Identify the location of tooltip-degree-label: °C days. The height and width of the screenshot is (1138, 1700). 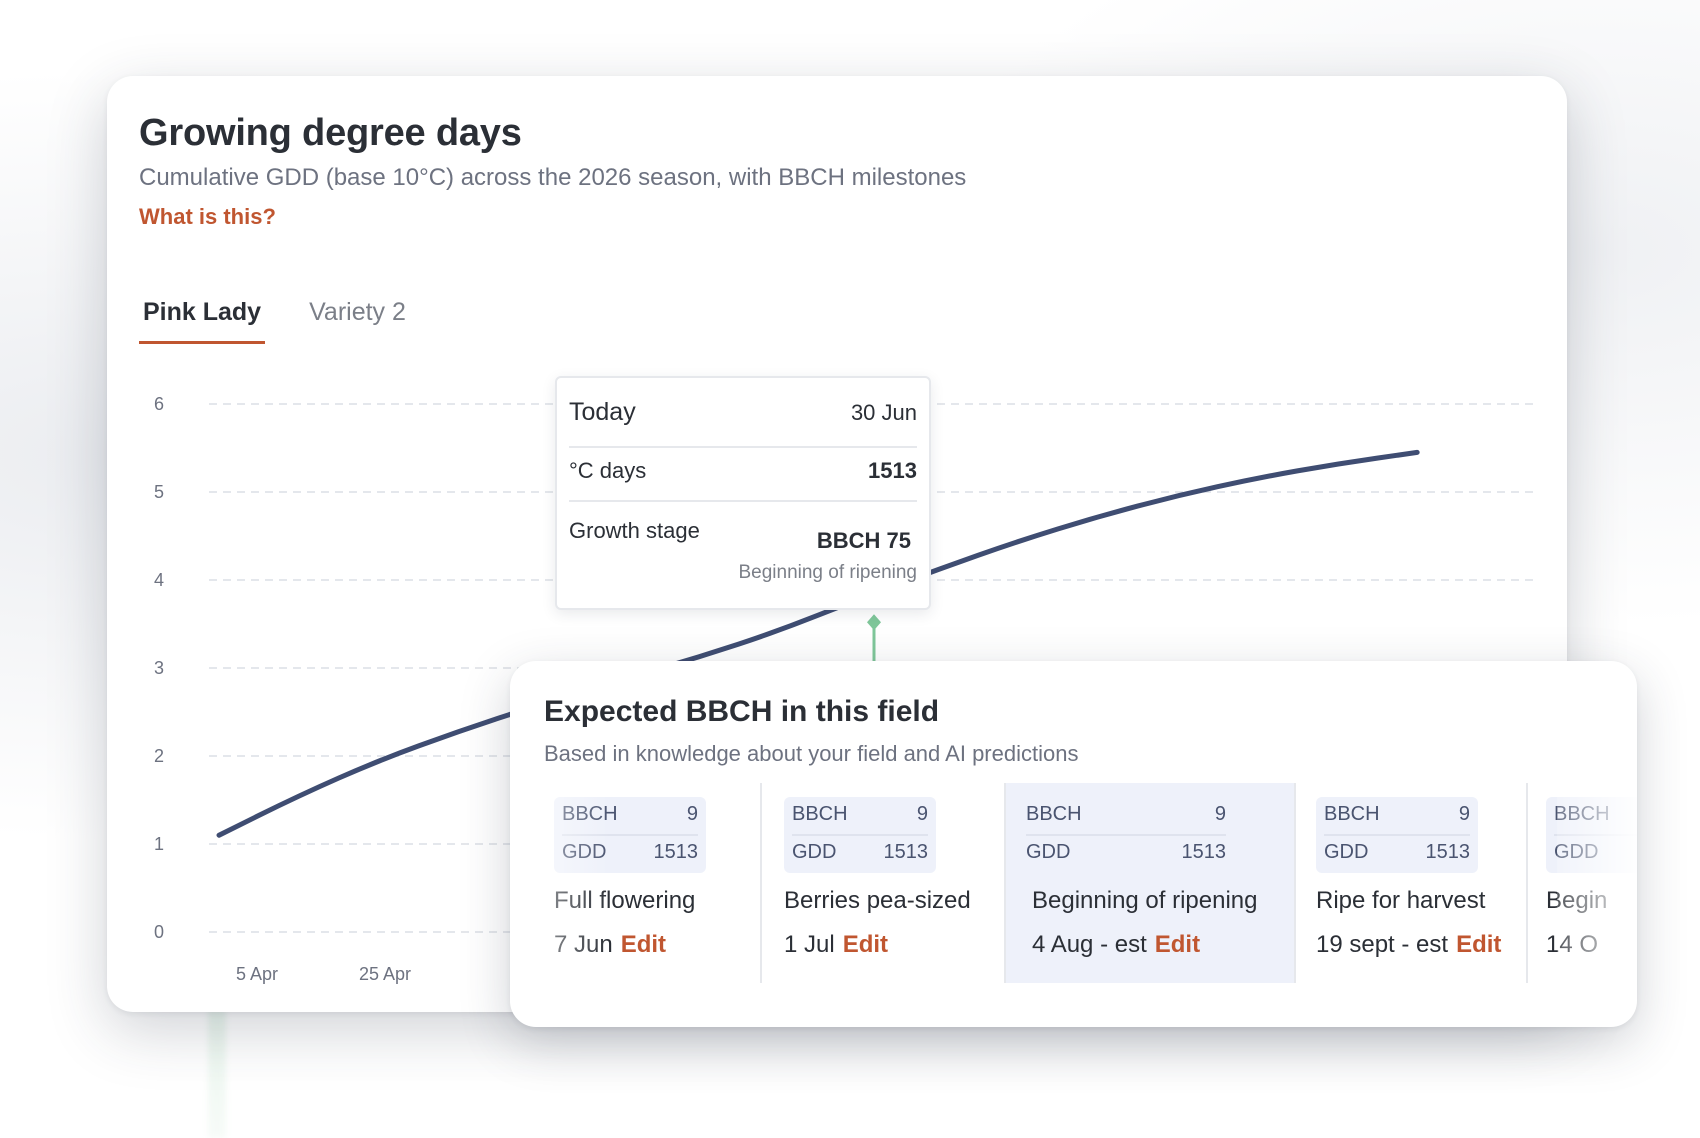
(608, 470).